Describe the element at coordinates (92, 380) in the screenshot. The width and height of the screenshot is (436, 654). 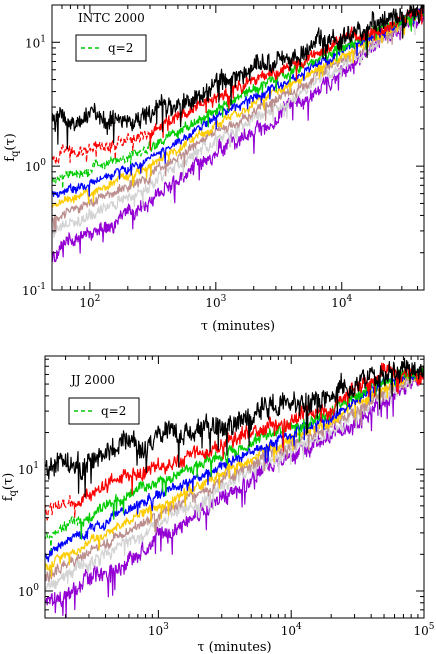
I see `panel-title: JJ 2000` at that location.